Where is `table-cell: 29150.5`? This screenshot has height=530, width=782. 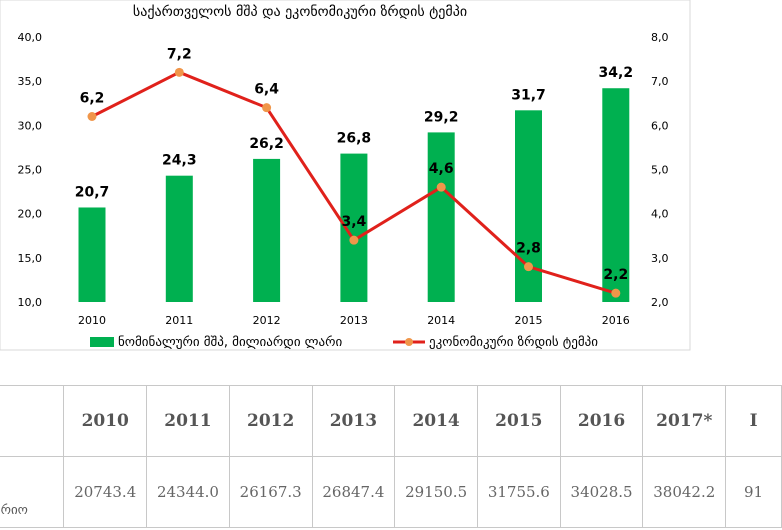
table-cell: 29150.5 is located at coordinates (436, 492).